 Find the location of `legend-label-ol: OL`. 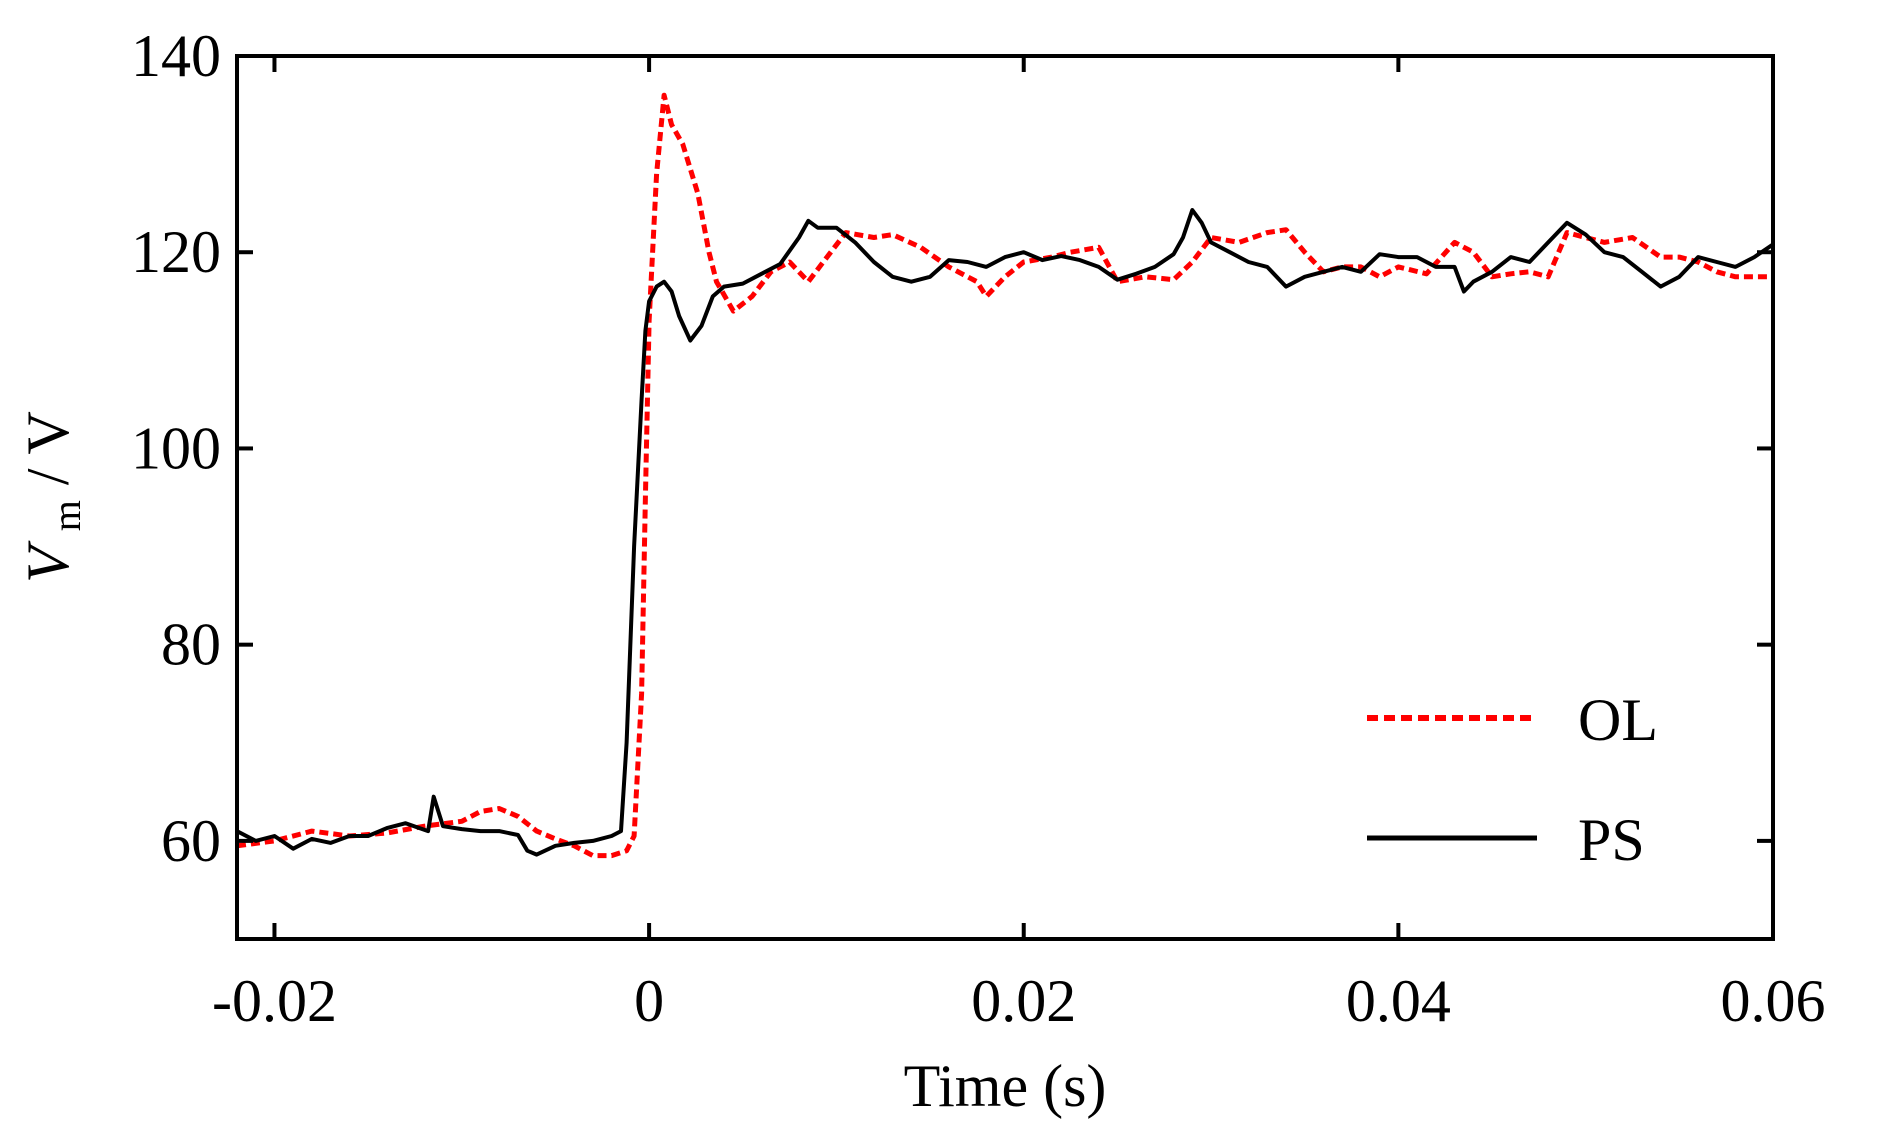

legend-label-ol: OL is located at coordinates (1618, 720).